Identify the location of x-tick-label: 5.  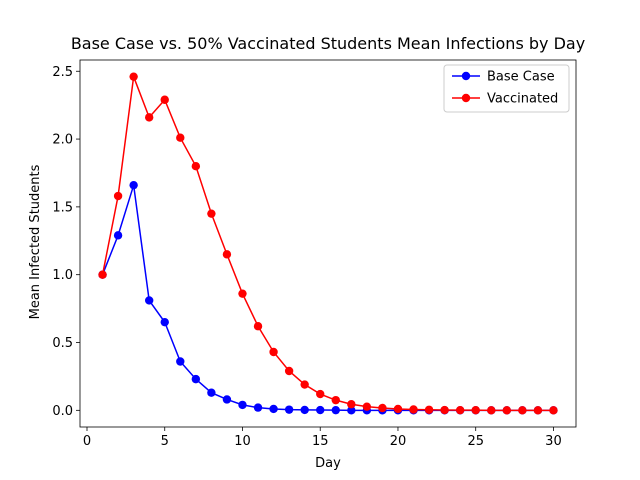
(165, 441).